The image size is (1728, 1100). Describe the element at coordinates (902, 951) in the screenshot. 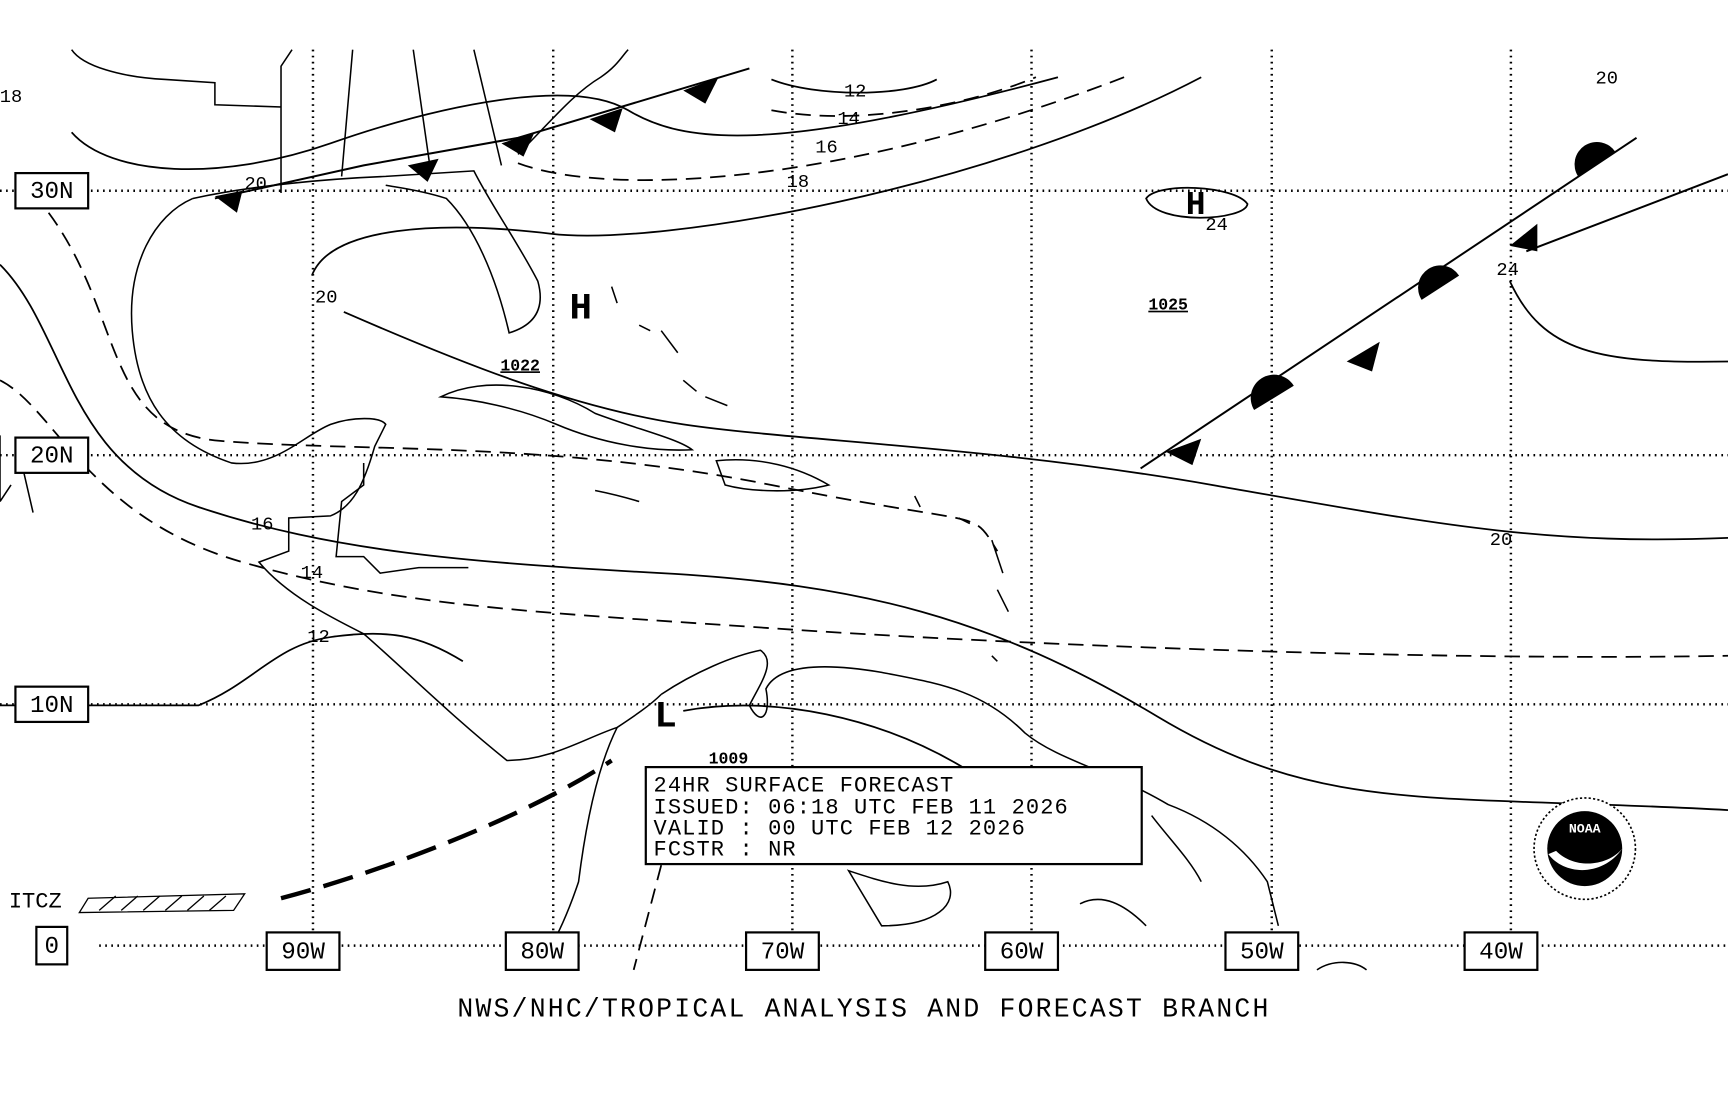

I see `longitude-labels: 90W 80W 70W 60W 50W 40W` at that location.